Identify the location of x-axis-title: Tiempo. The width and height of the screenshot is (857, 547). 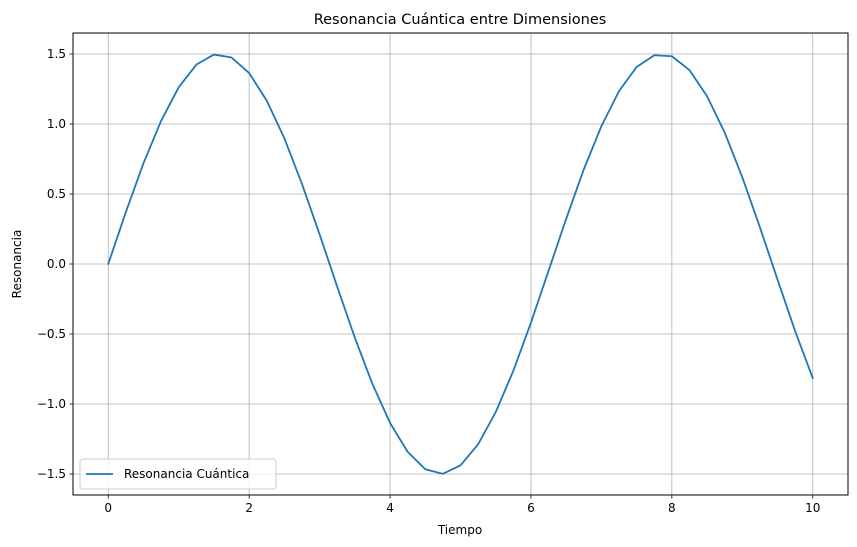
(459, 530).